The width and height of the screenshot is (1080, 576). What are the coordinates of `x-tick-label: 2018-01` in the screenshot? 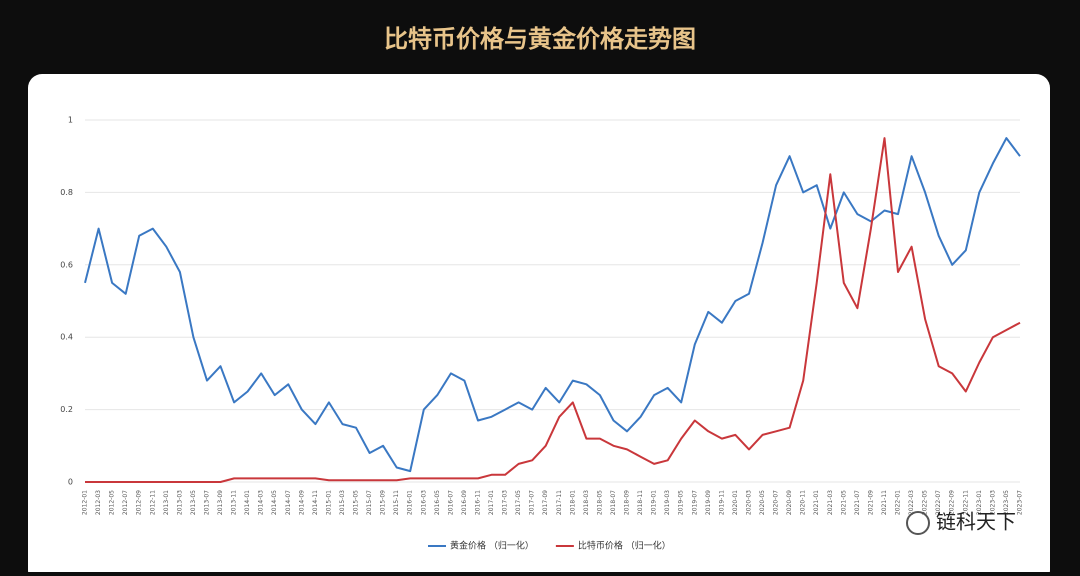 It's located at (572, 502).